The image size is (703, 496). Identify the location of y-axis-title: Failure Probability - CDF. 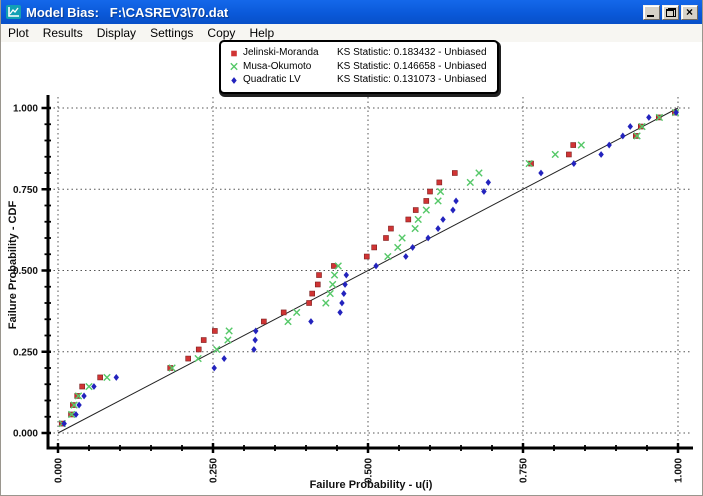
(13, 265).